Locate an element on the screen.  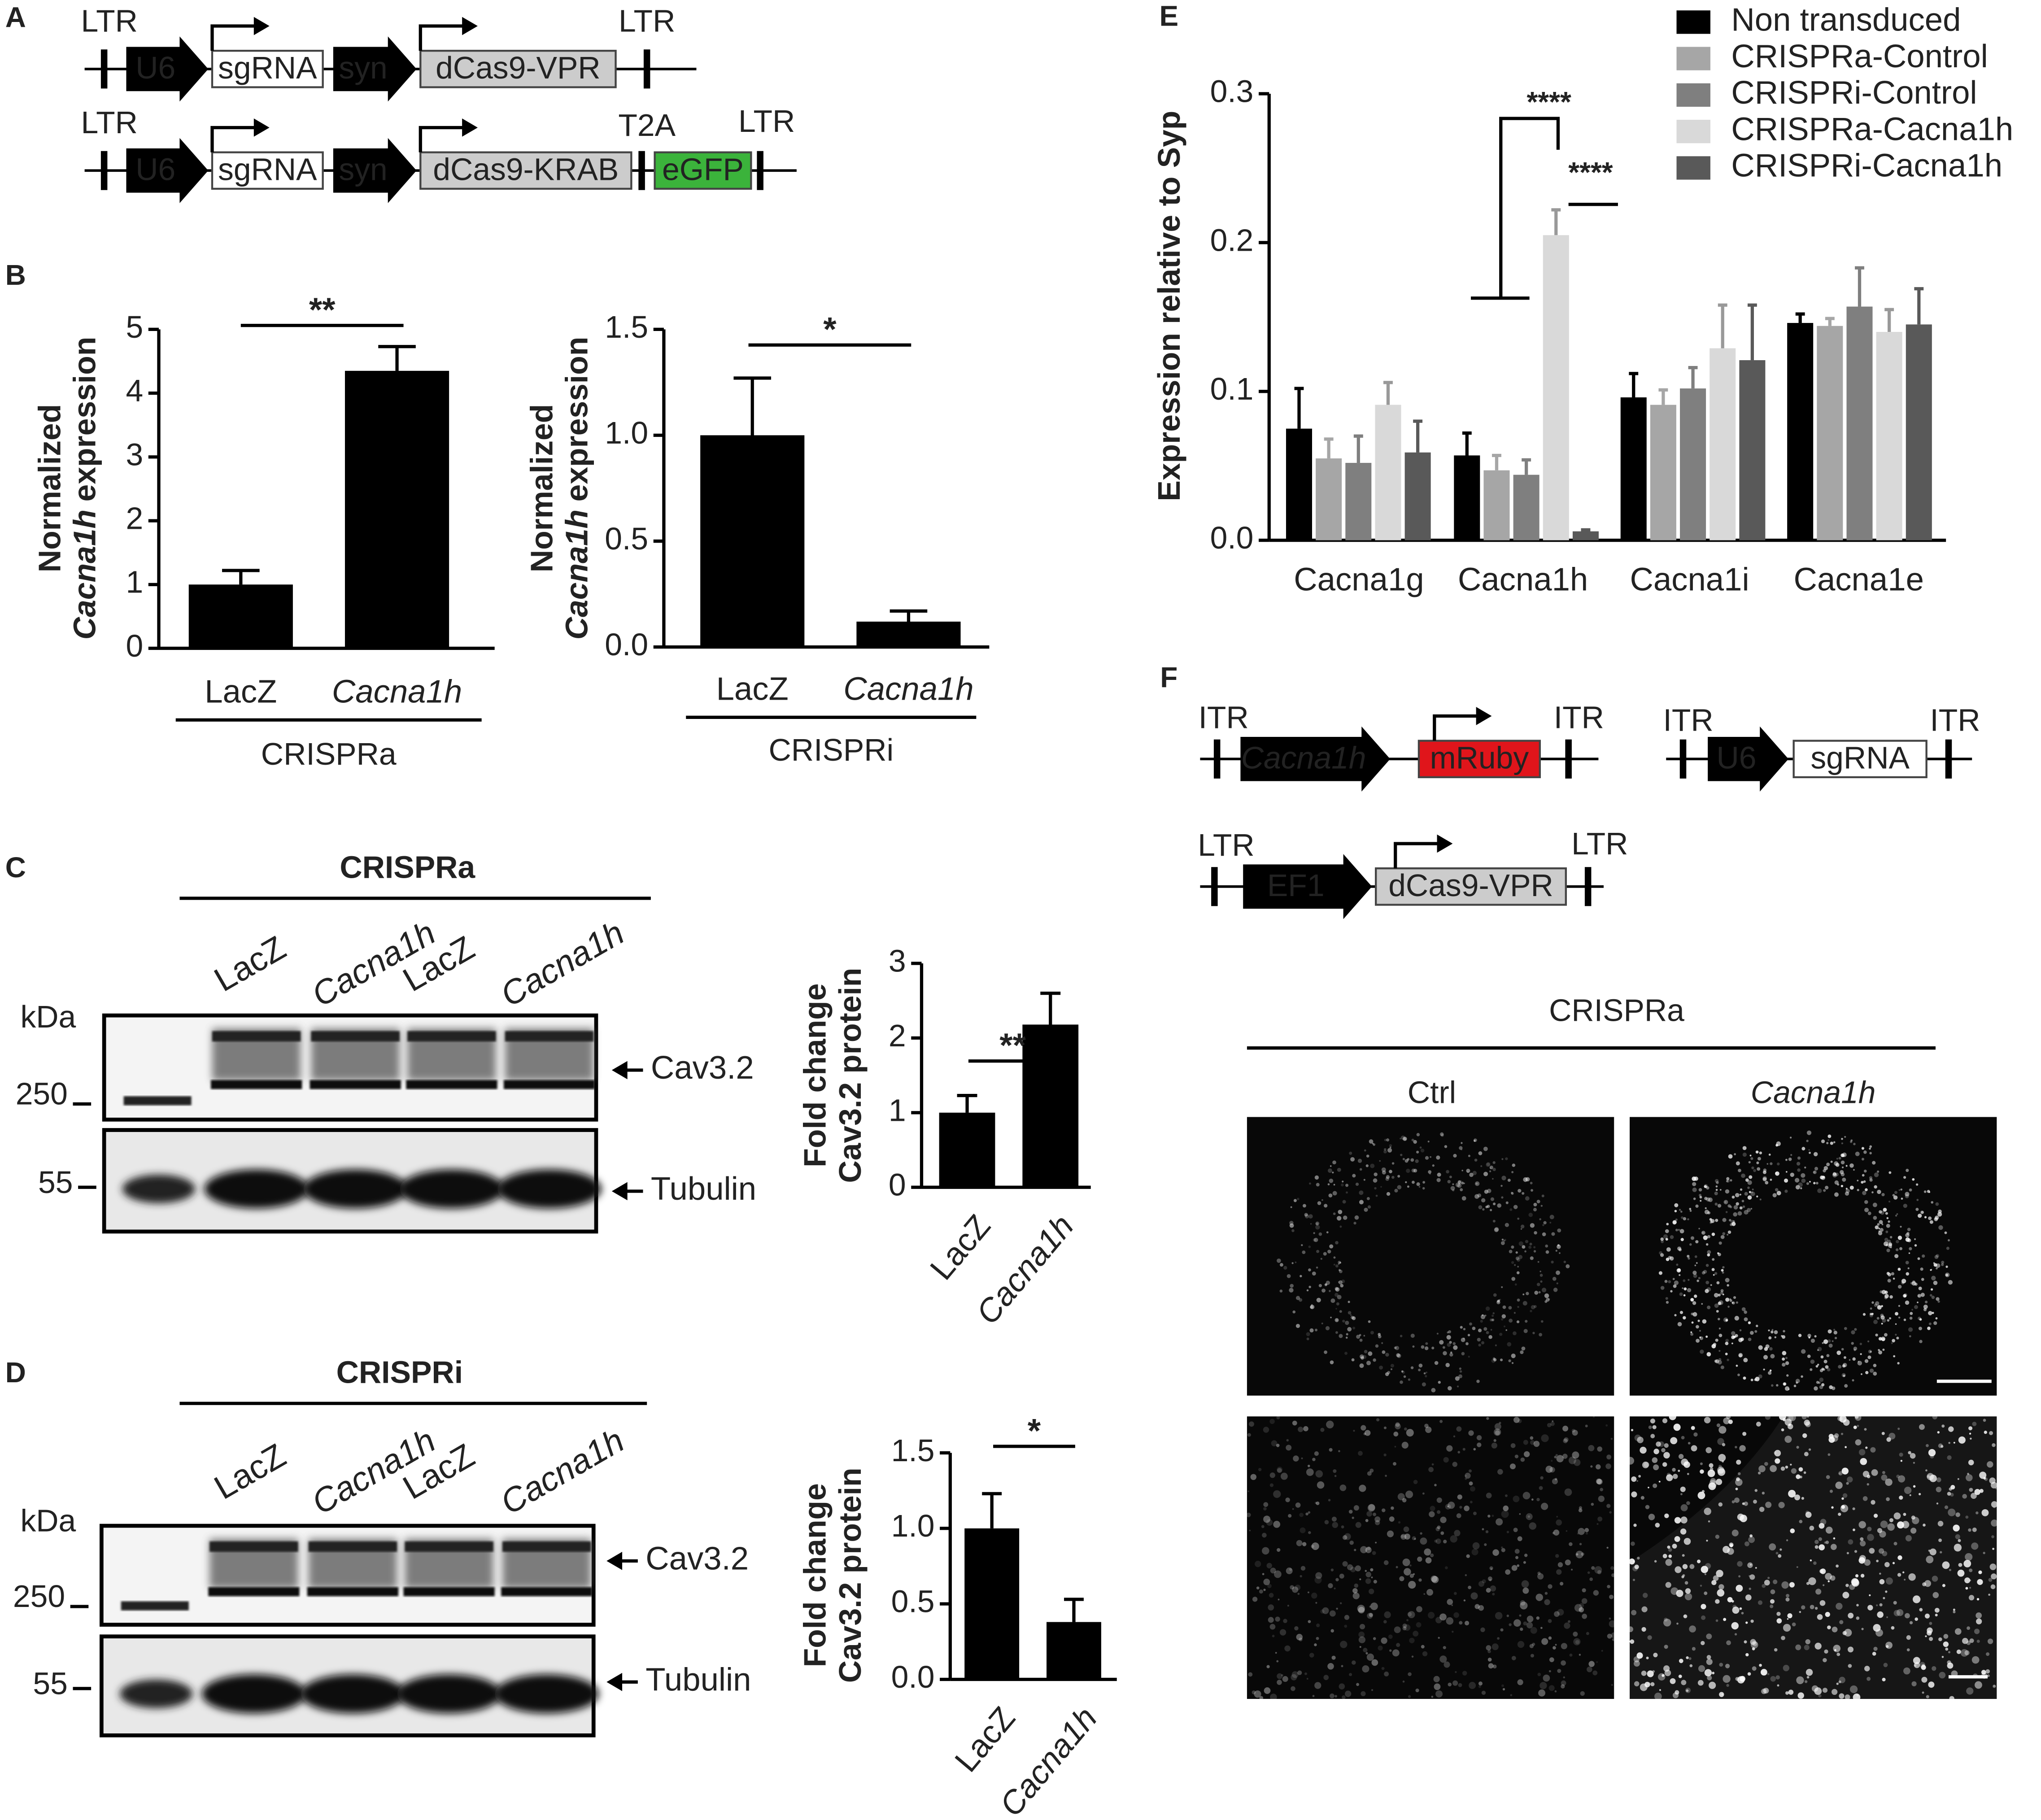
marker-label: 55 is located at coordinates (55, 1182).